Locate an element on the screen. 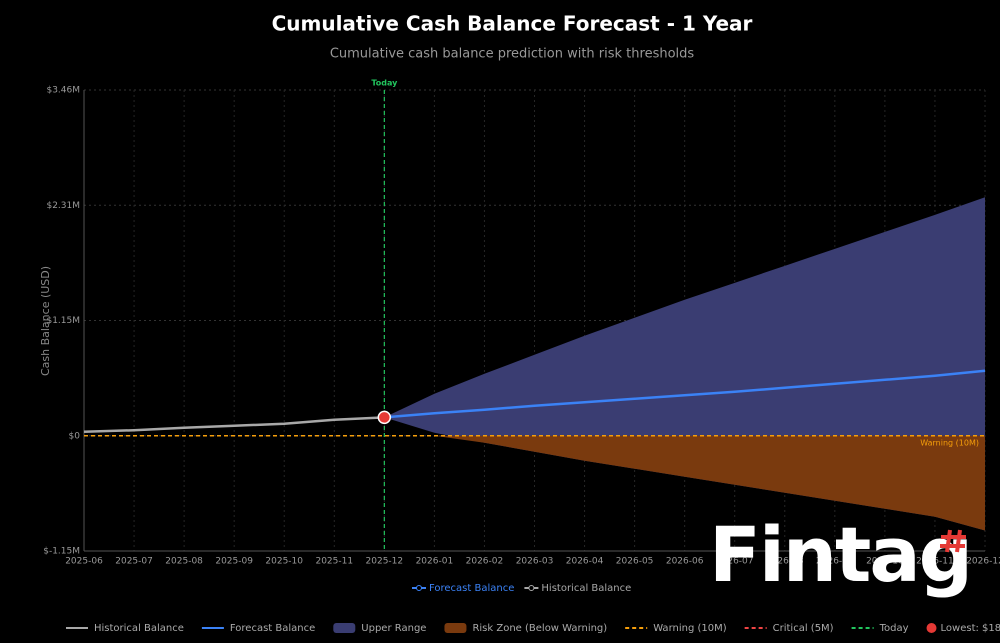 Image resolution: width=1000 pixels, height=643 pixels. x-tick-label: 2025-10 is located at coordinates (284, 562).